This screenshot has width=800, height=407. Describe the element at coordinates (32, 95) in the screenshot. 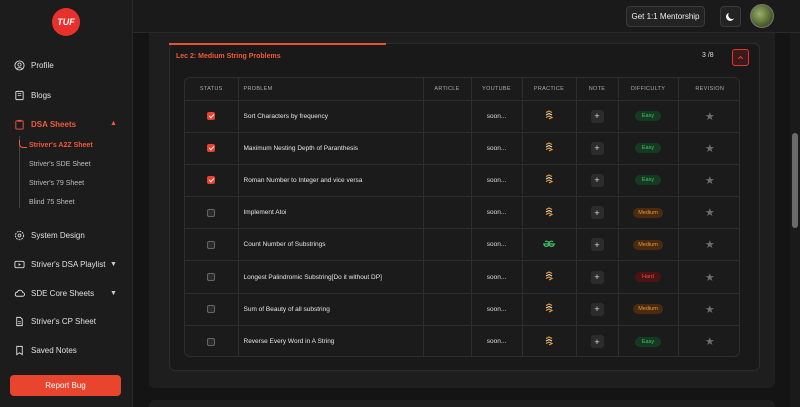

I see `sidebar-item-blogs: Blogs` at that location.